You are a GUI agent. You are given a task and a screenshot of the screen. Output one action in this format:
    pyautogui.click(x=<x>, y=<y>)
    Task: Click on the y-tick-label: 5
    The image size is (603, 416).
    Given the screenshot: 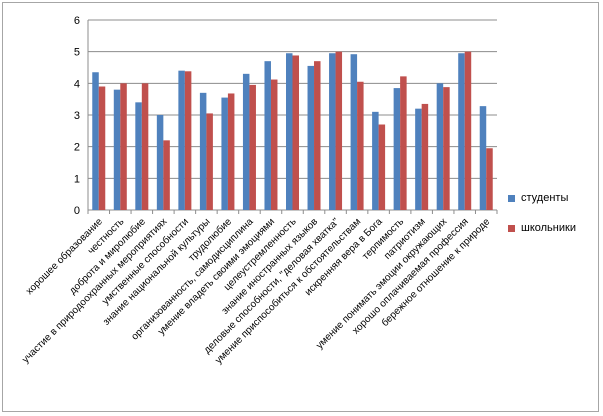 What is the action you would take?
    pyautogui.click(x=77, y=53)
    